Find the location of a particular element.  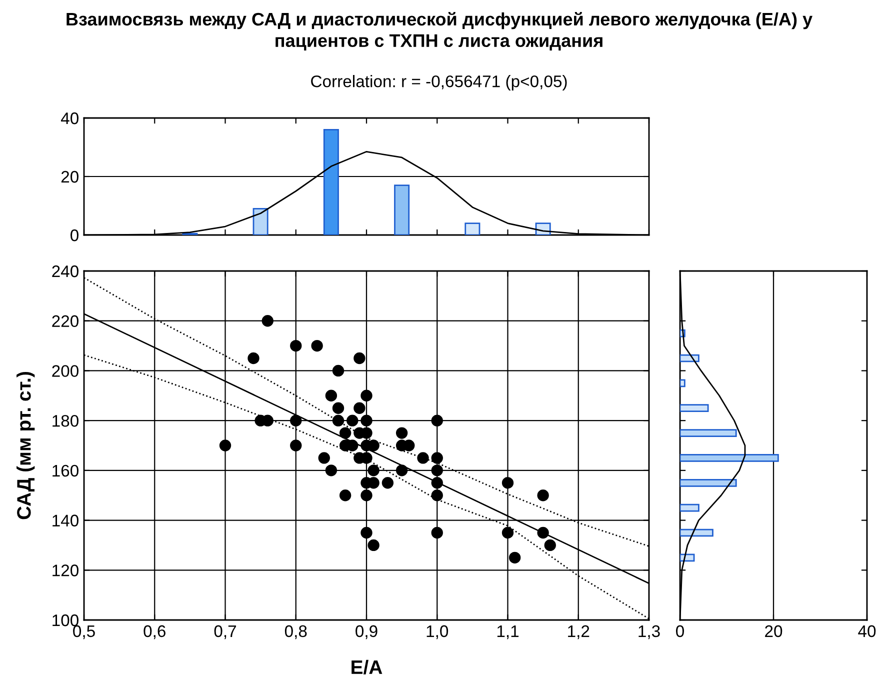

y-tick-label: 40 is located at coordinates (69, 118).